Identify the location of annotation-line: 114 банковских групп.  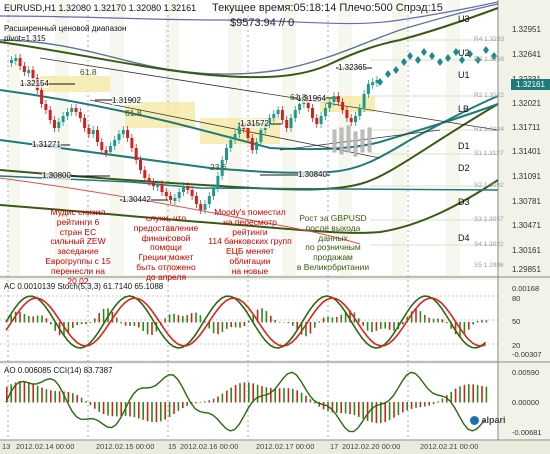
(250, 241).